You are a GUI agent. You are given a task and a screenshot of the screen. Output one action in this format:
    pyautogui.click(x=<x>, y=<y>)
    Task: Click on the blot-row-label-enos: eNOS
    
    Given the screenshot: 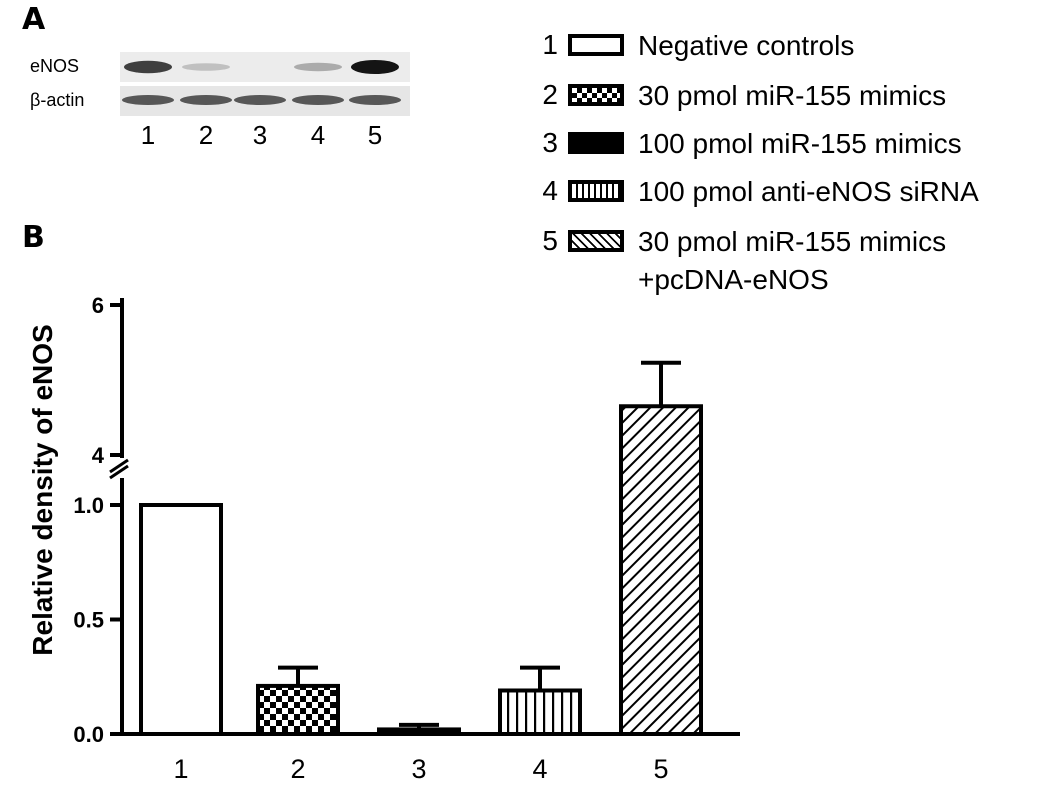 What is the action you would take?
    pyautogui.click(x=55, y=66)
    